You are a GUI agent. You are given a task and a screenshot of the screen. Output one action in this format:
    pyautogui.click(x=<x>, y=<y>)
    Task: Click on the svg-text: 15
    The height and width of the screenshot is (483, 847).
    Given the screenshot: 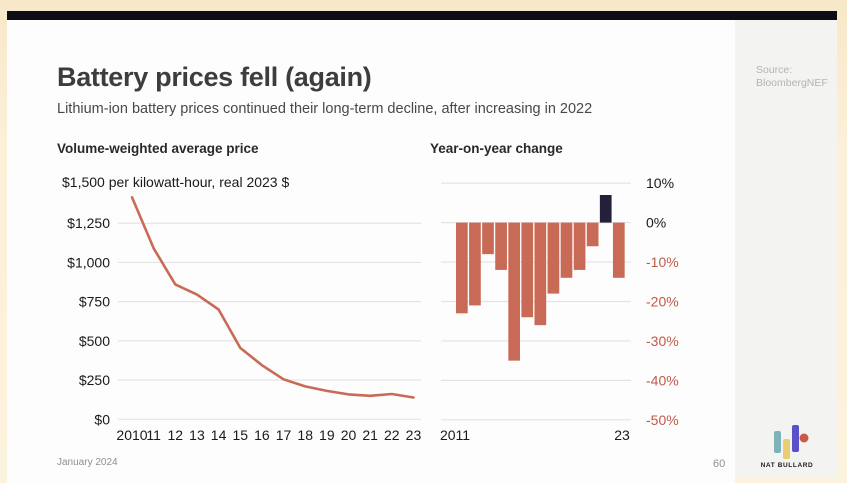 What is the action you would take?
    pyautogui.click(x=240, y=435)
    